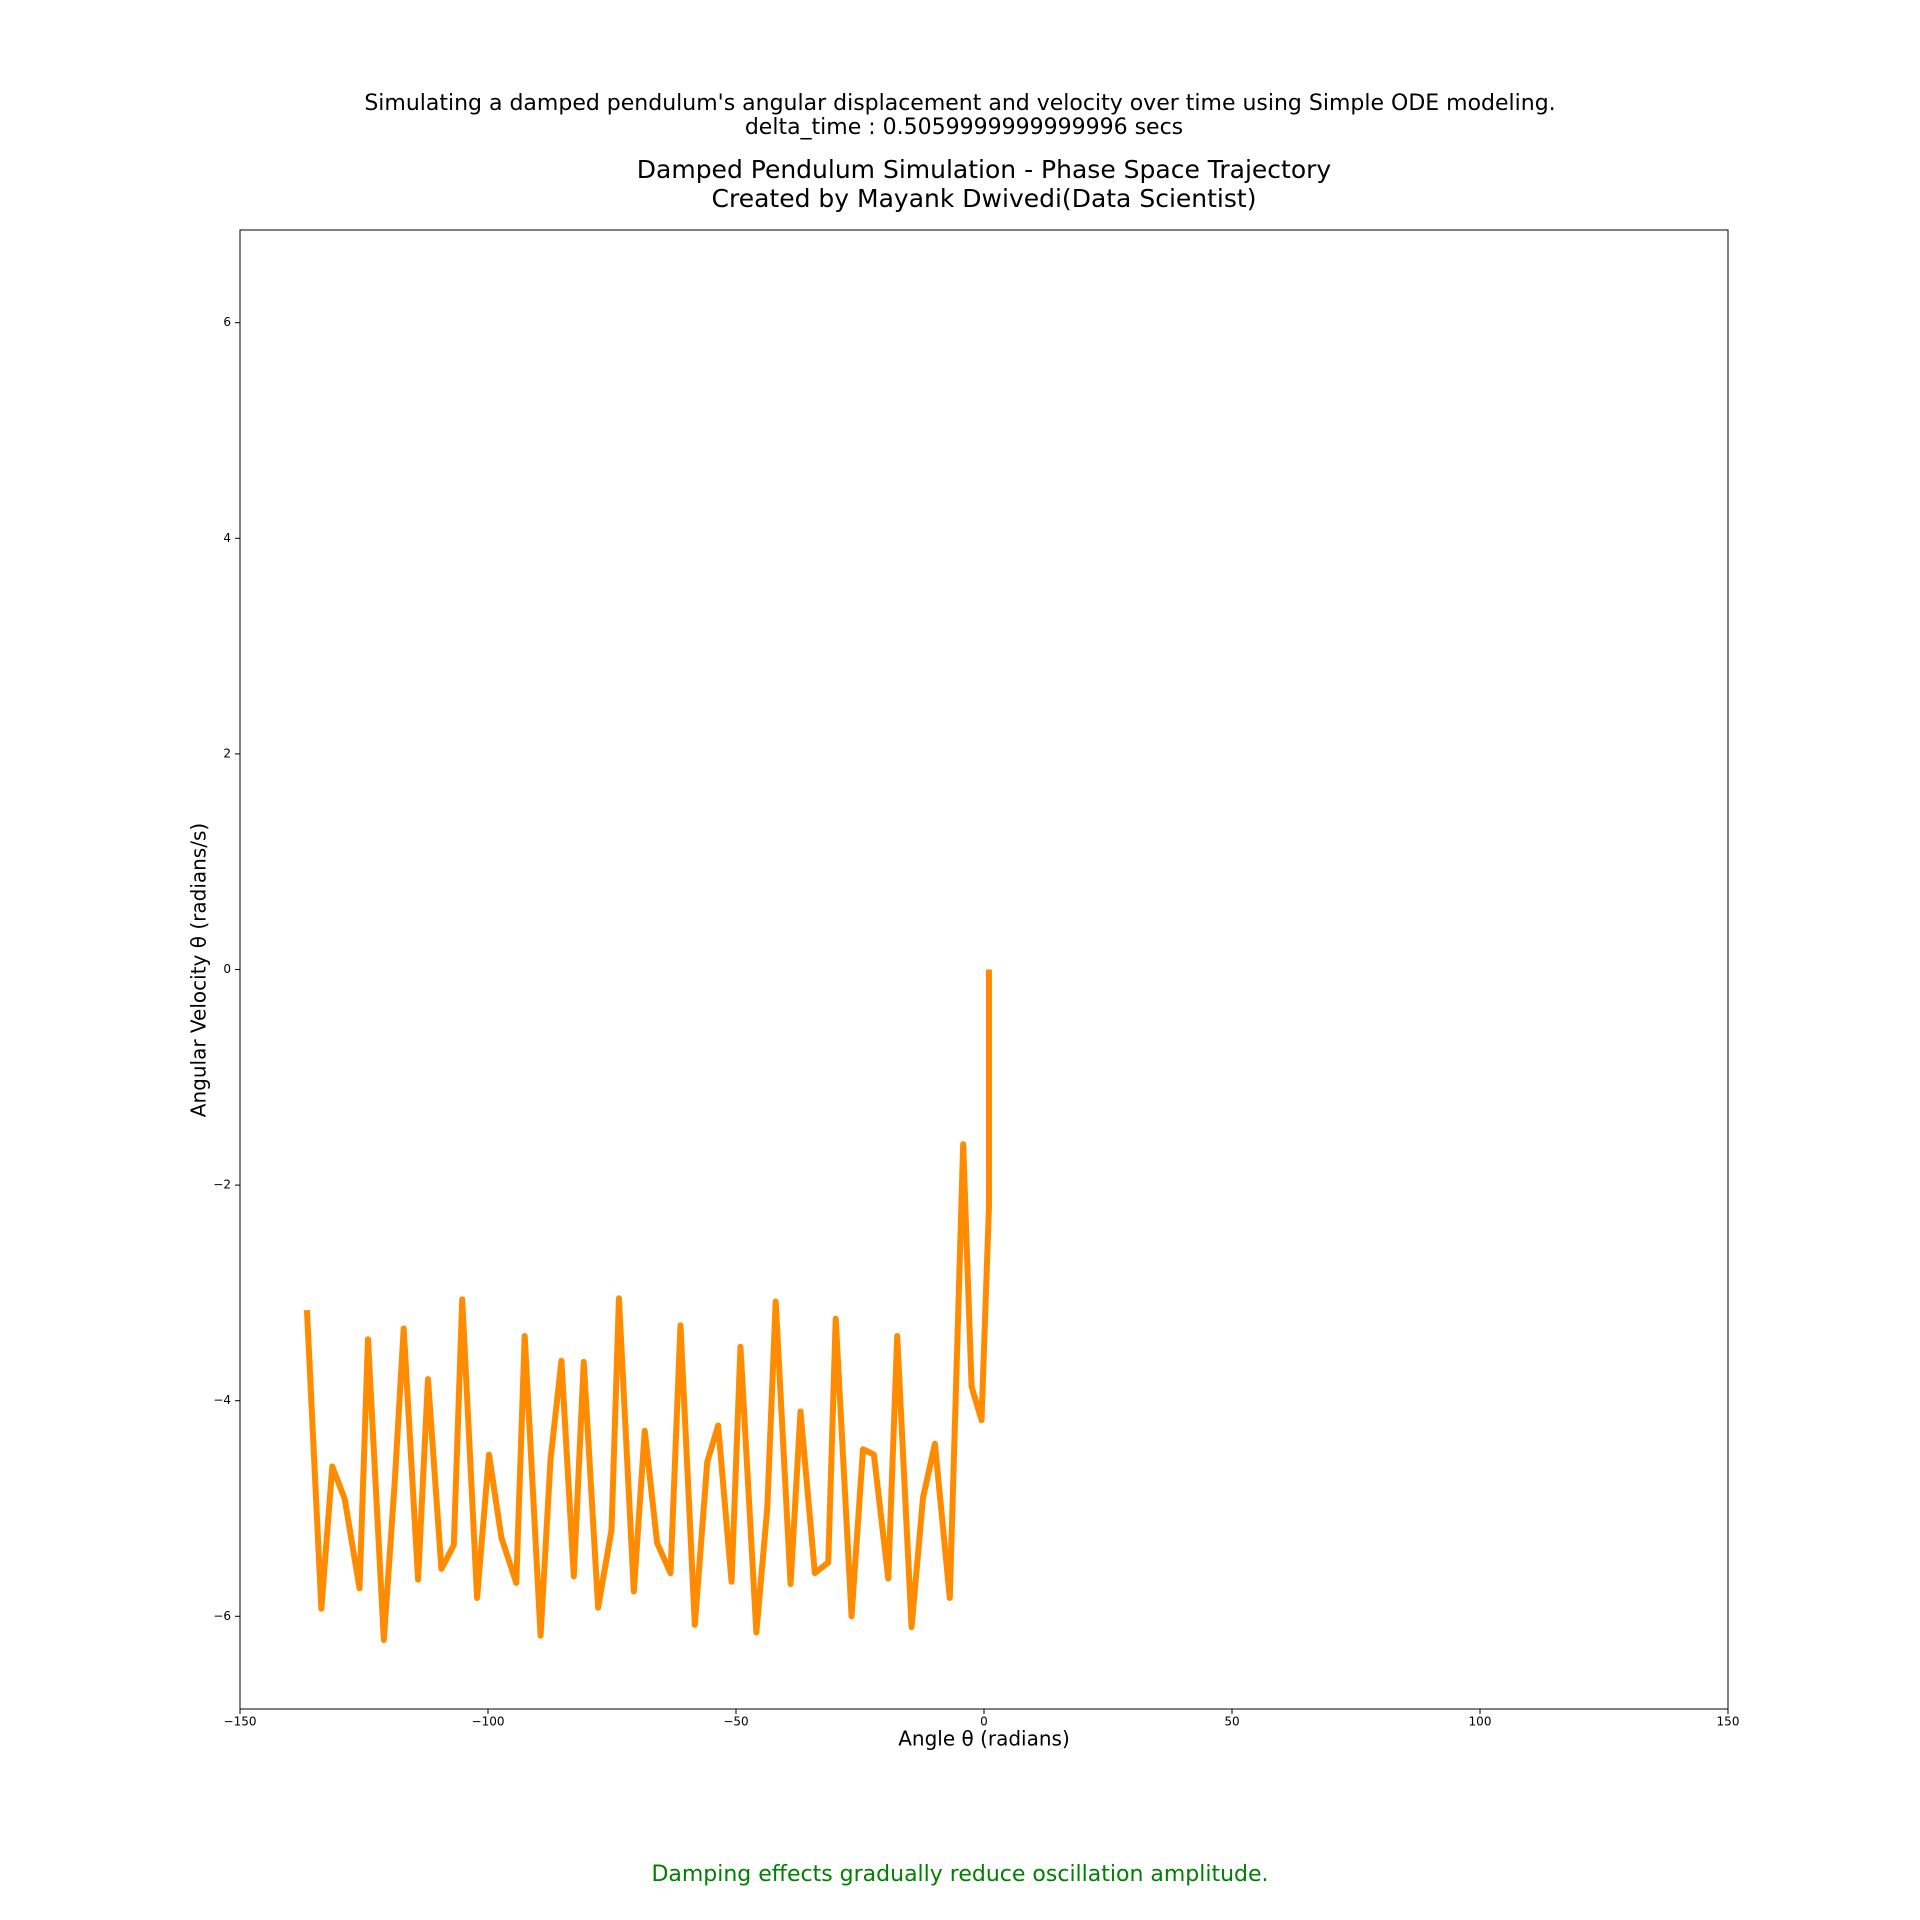 This screenshot has height=1920, width=1920. What do you see at coordinates (199, 970) in the screenshot?
I see `y-axis-label: Angular Velocity θ (radians/s)` at bounding box center [199, 970].